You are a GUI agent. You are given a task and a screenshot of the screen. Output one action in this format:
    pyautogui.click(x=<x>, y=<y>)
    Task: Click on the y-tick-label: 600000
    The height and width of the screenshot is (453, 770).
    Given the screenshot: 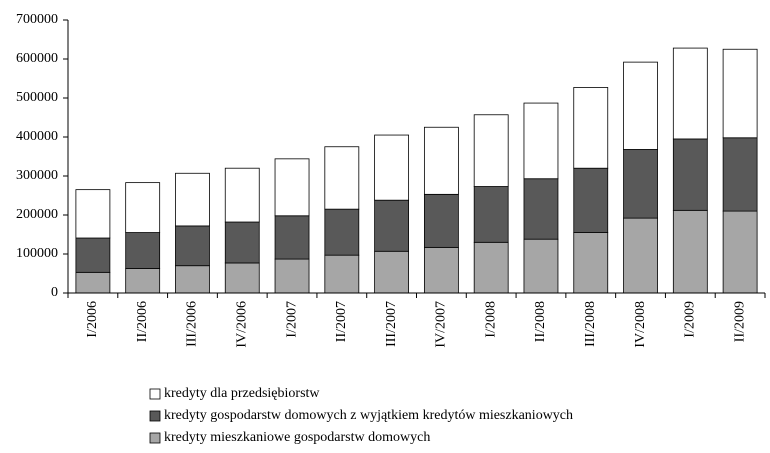 What is the action you would take?
    pyautogui.click(x=37, y=58)
    